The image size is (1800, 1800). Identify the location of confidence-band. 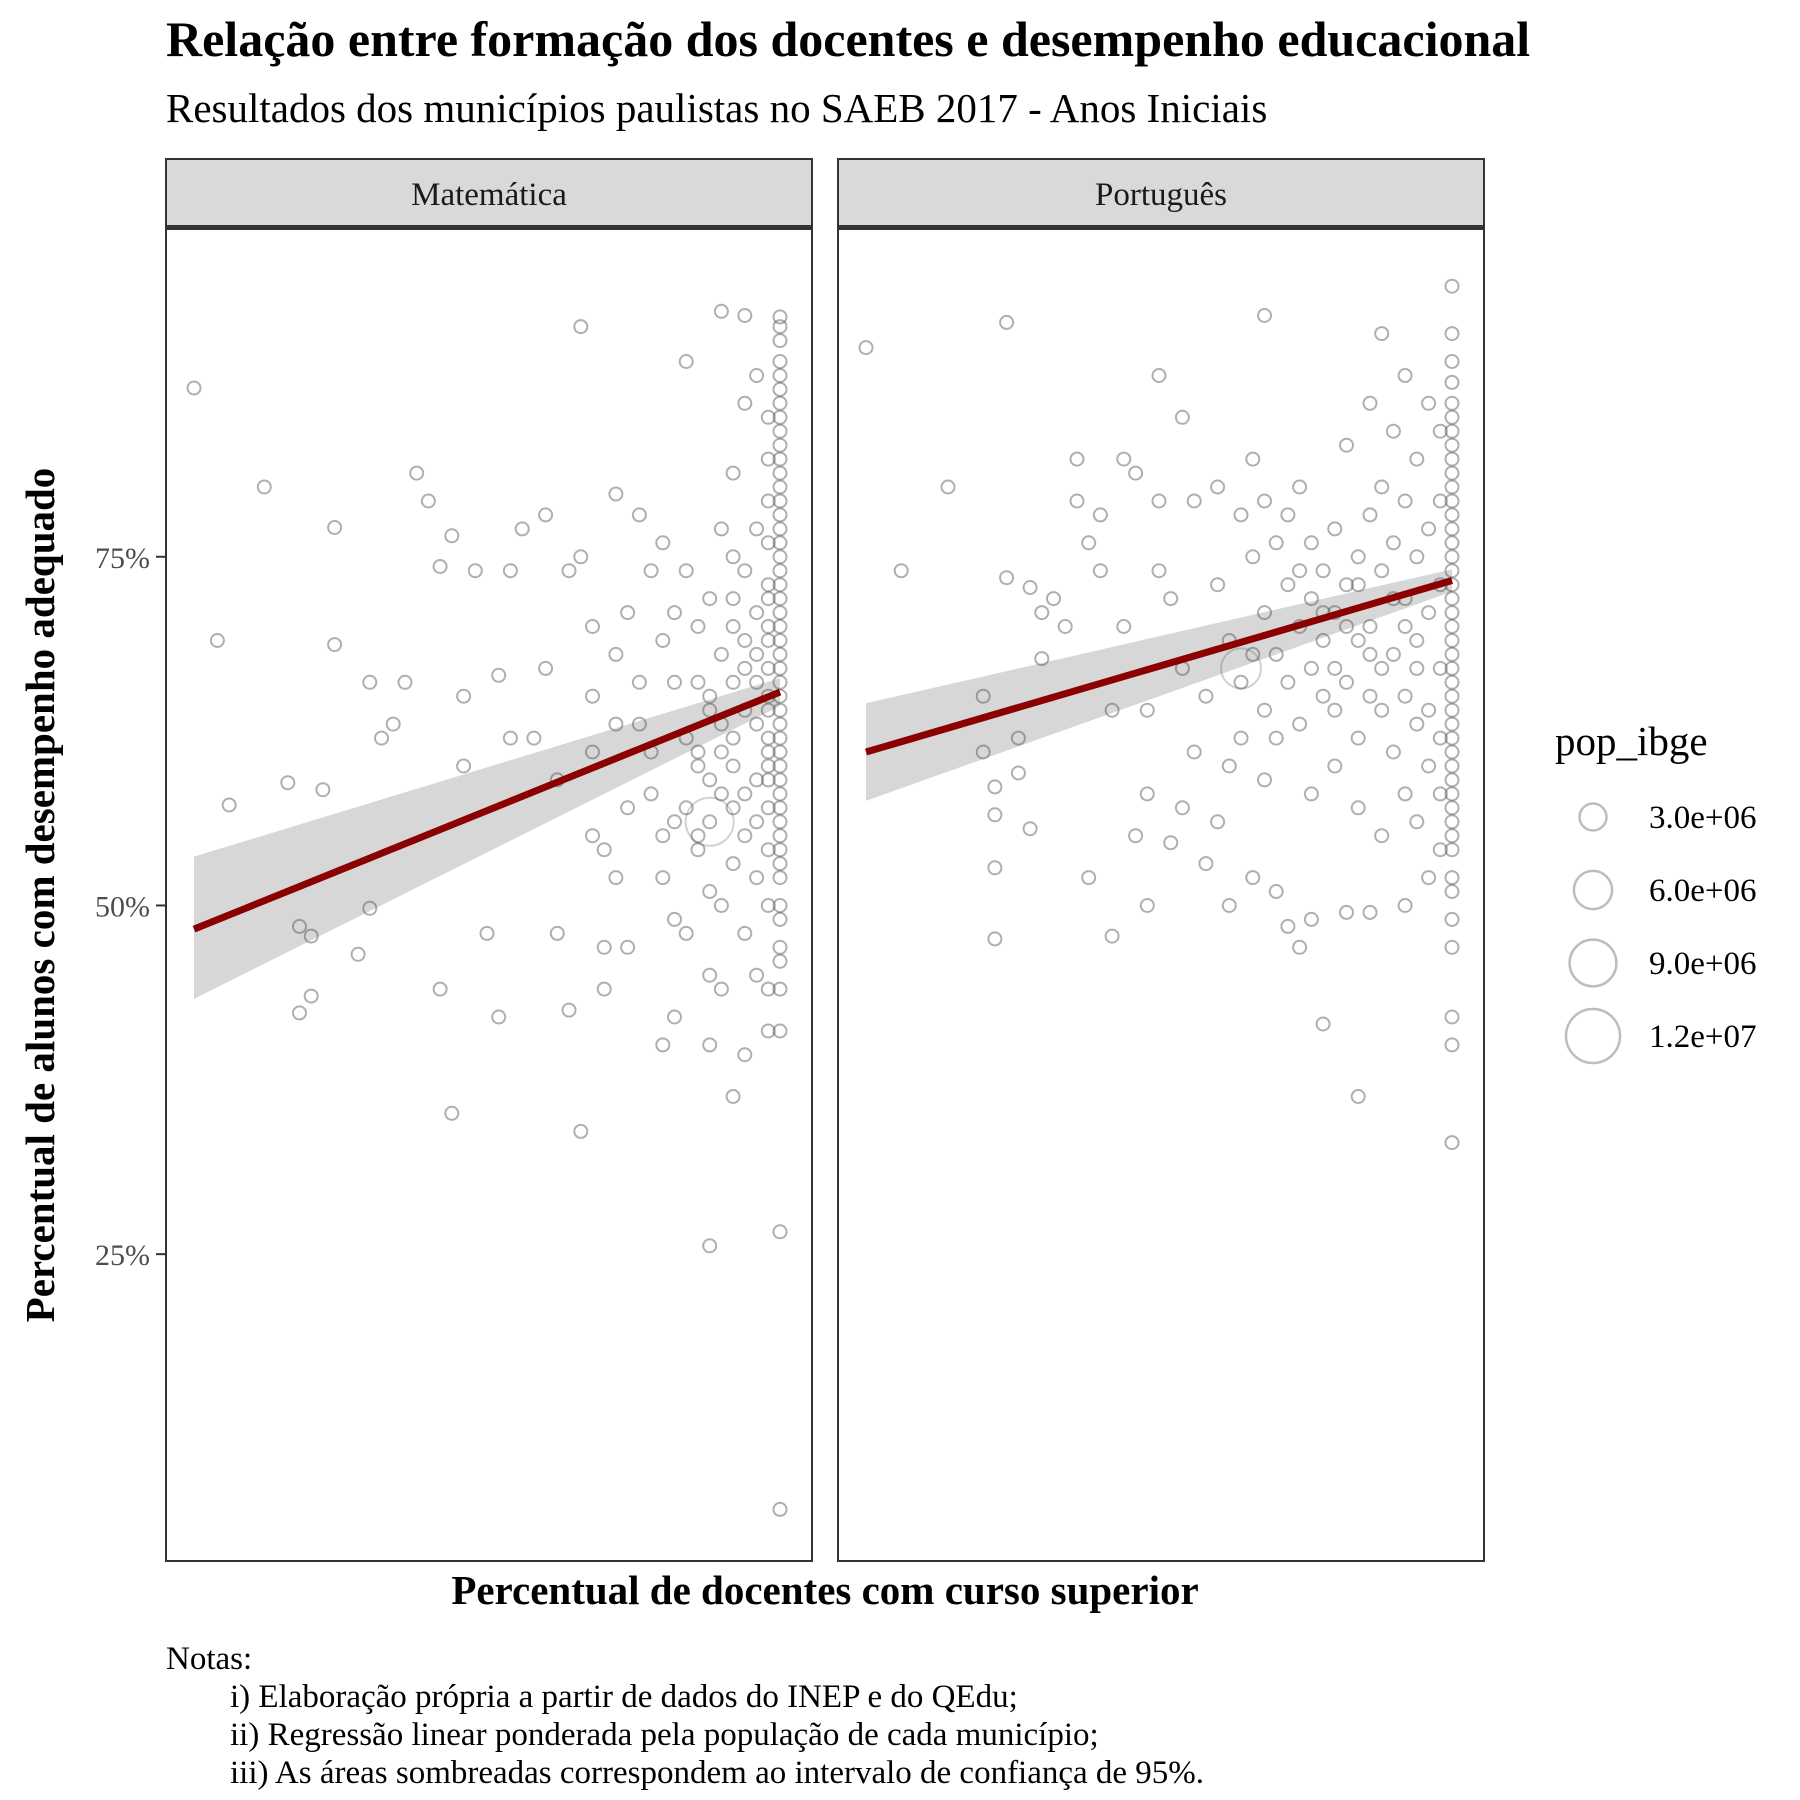
(1159, 685).